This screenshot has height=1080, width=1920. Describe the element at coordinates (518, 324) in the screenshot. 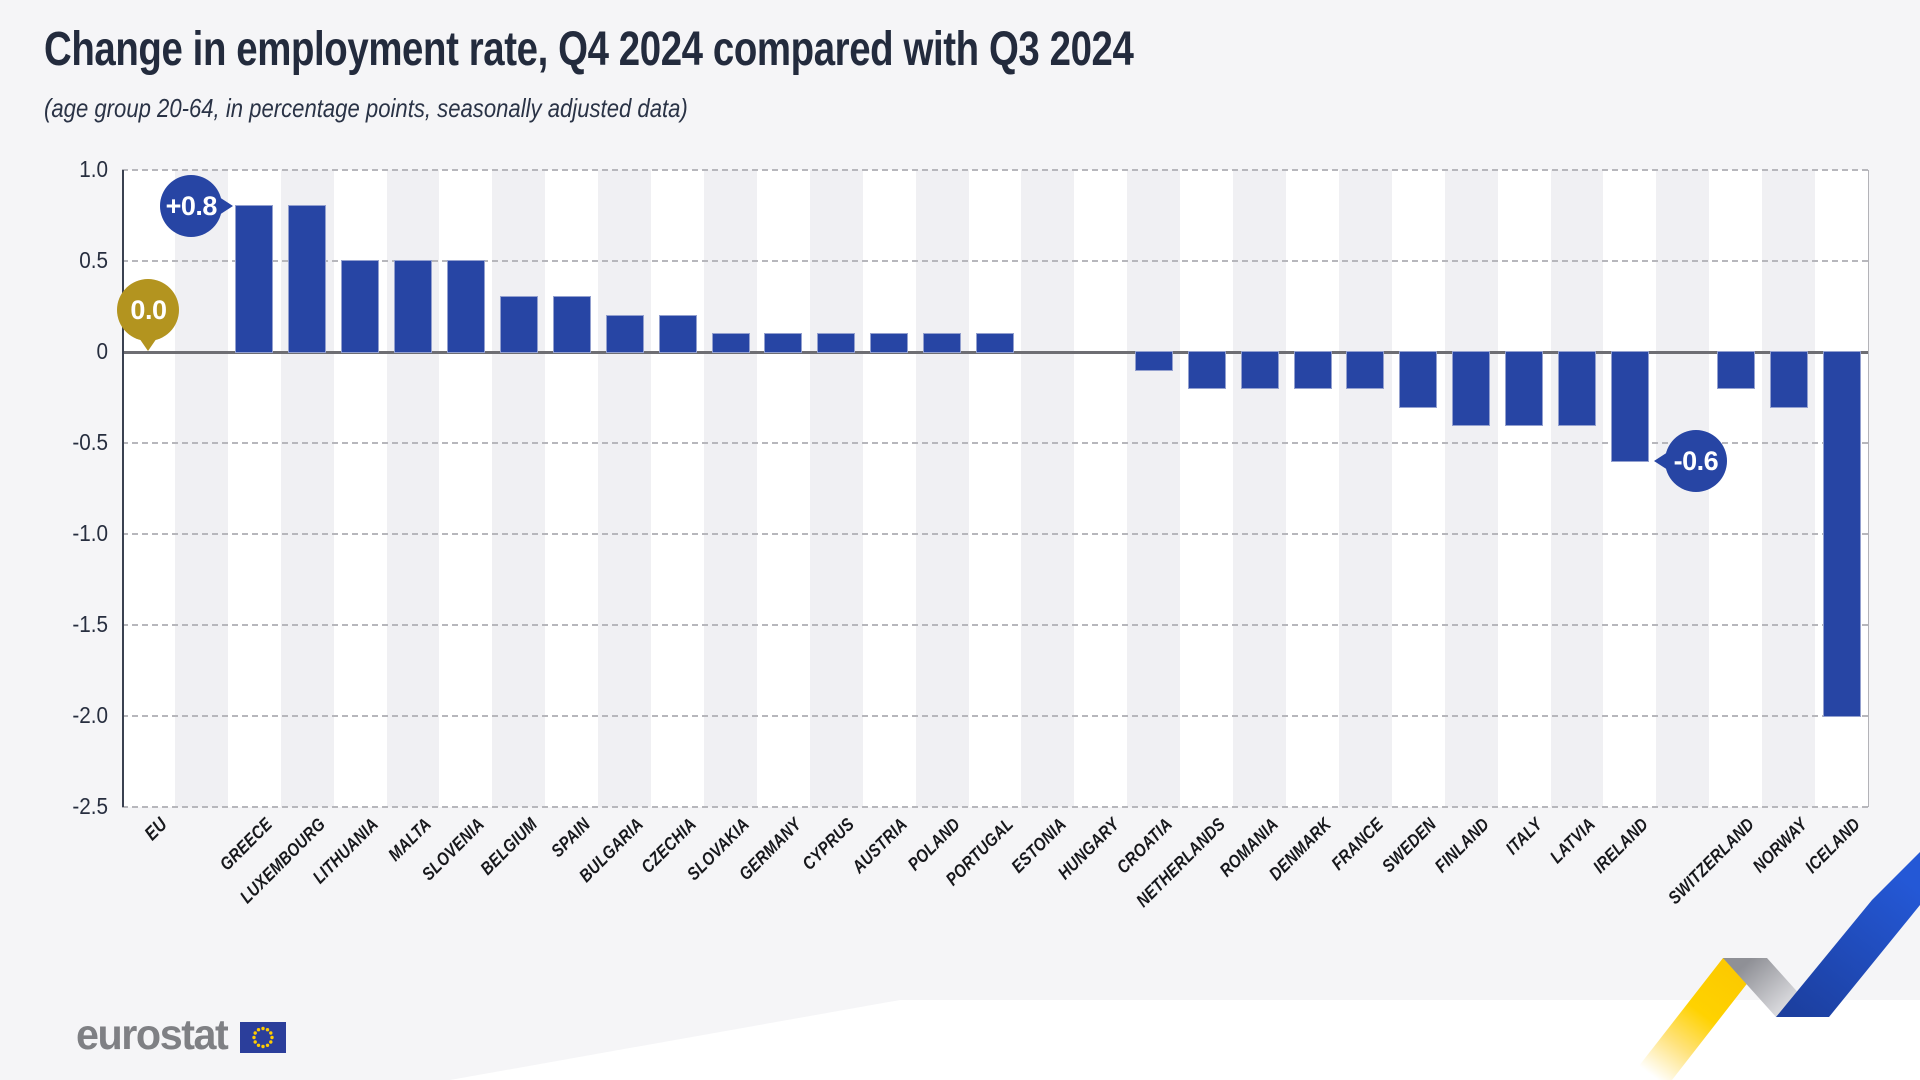

I see `bar-belgium` at that location.